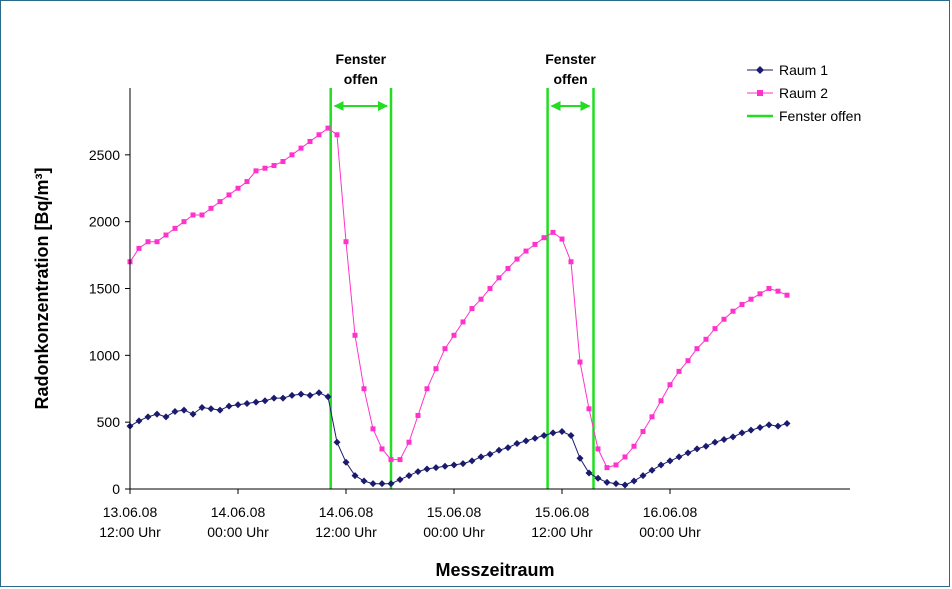 This screenshot has width=952, height=589. What do you see at coordinates (803, 93) in the screenshot?
I see `legend-label-raum-2: Raum 2` at bounding box center [803, 93].